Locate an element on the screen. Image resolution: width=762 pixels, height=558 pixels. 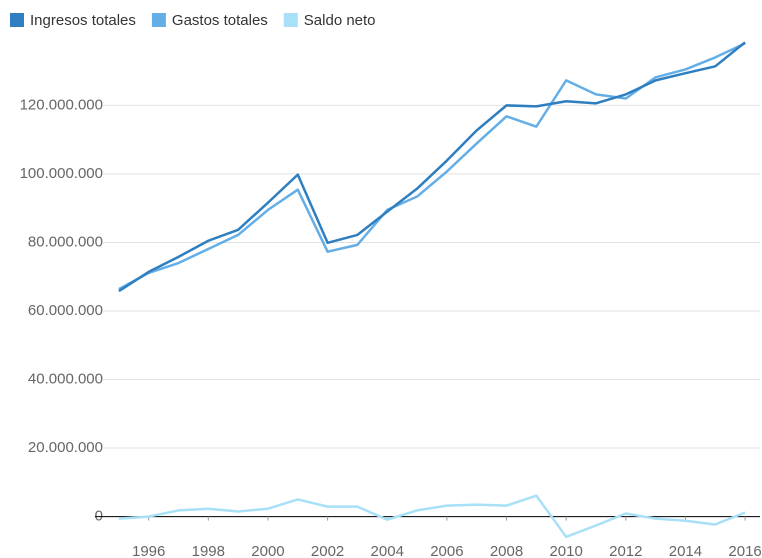
x-tick-label: 2004 is located at coordinates (387, 550).